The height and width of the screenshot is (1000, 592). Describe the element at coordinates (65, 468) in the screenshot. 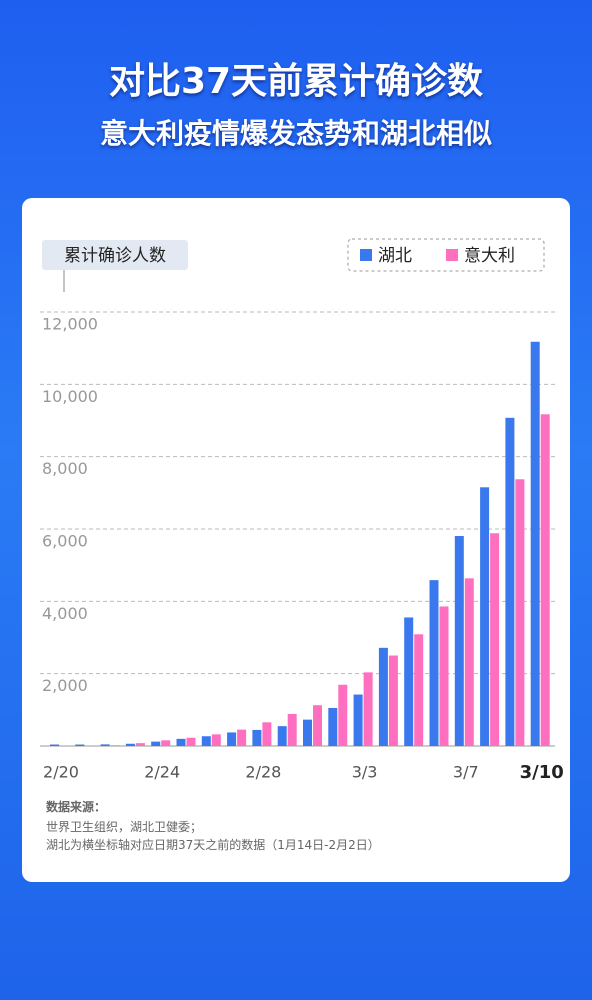

I see `y-tick-label: 8,000` at that location.